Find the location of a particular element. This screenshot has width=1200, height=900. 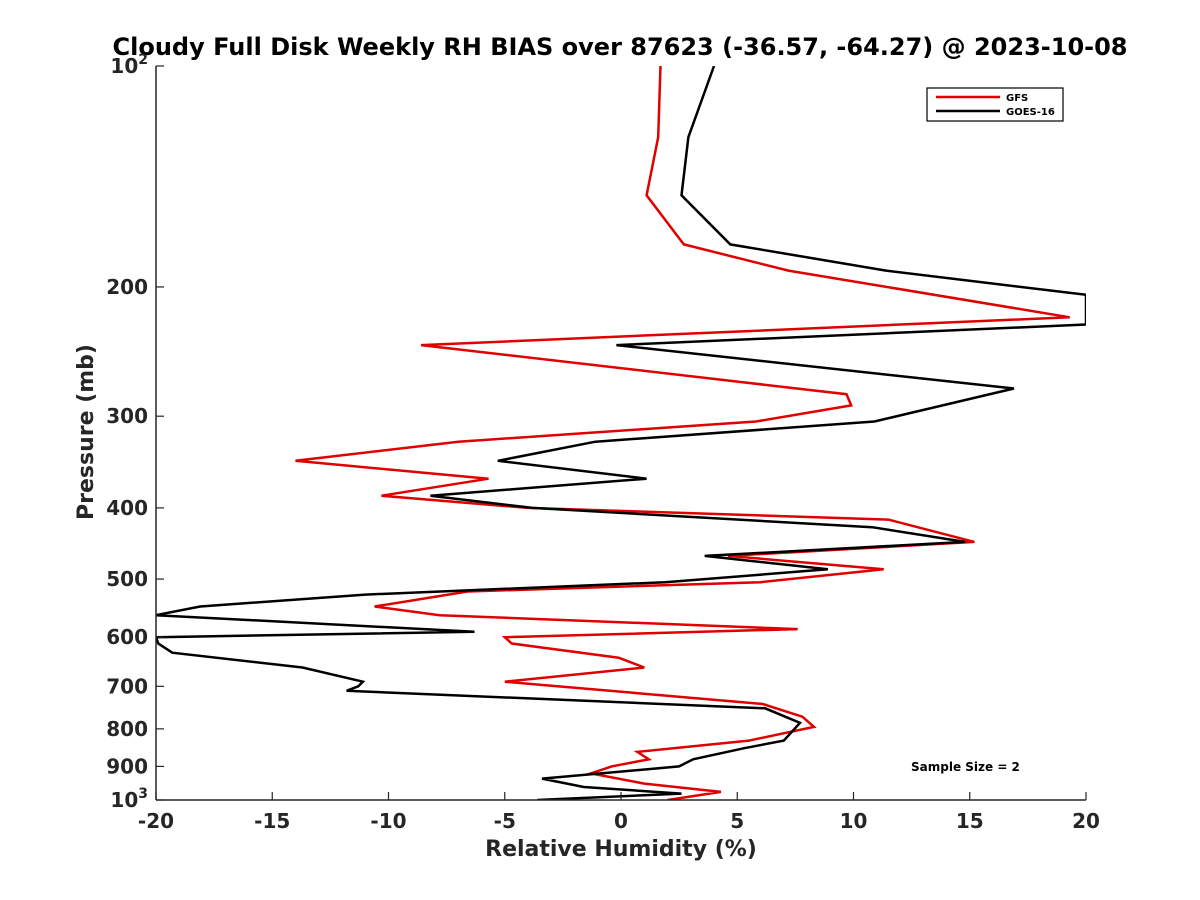

x-tick-label: -20 is located at coordinates (156, 821).